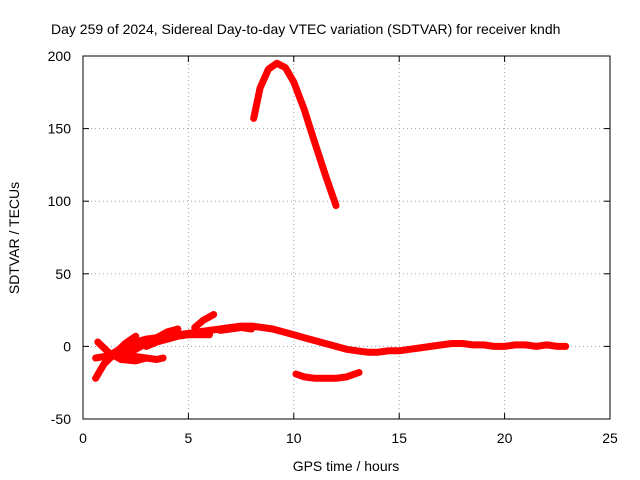  What do you see at coordinates (346, 466) in the screenshot?
I see `x-axis-label: GPS time / hours` at bounding box center [346, 466].